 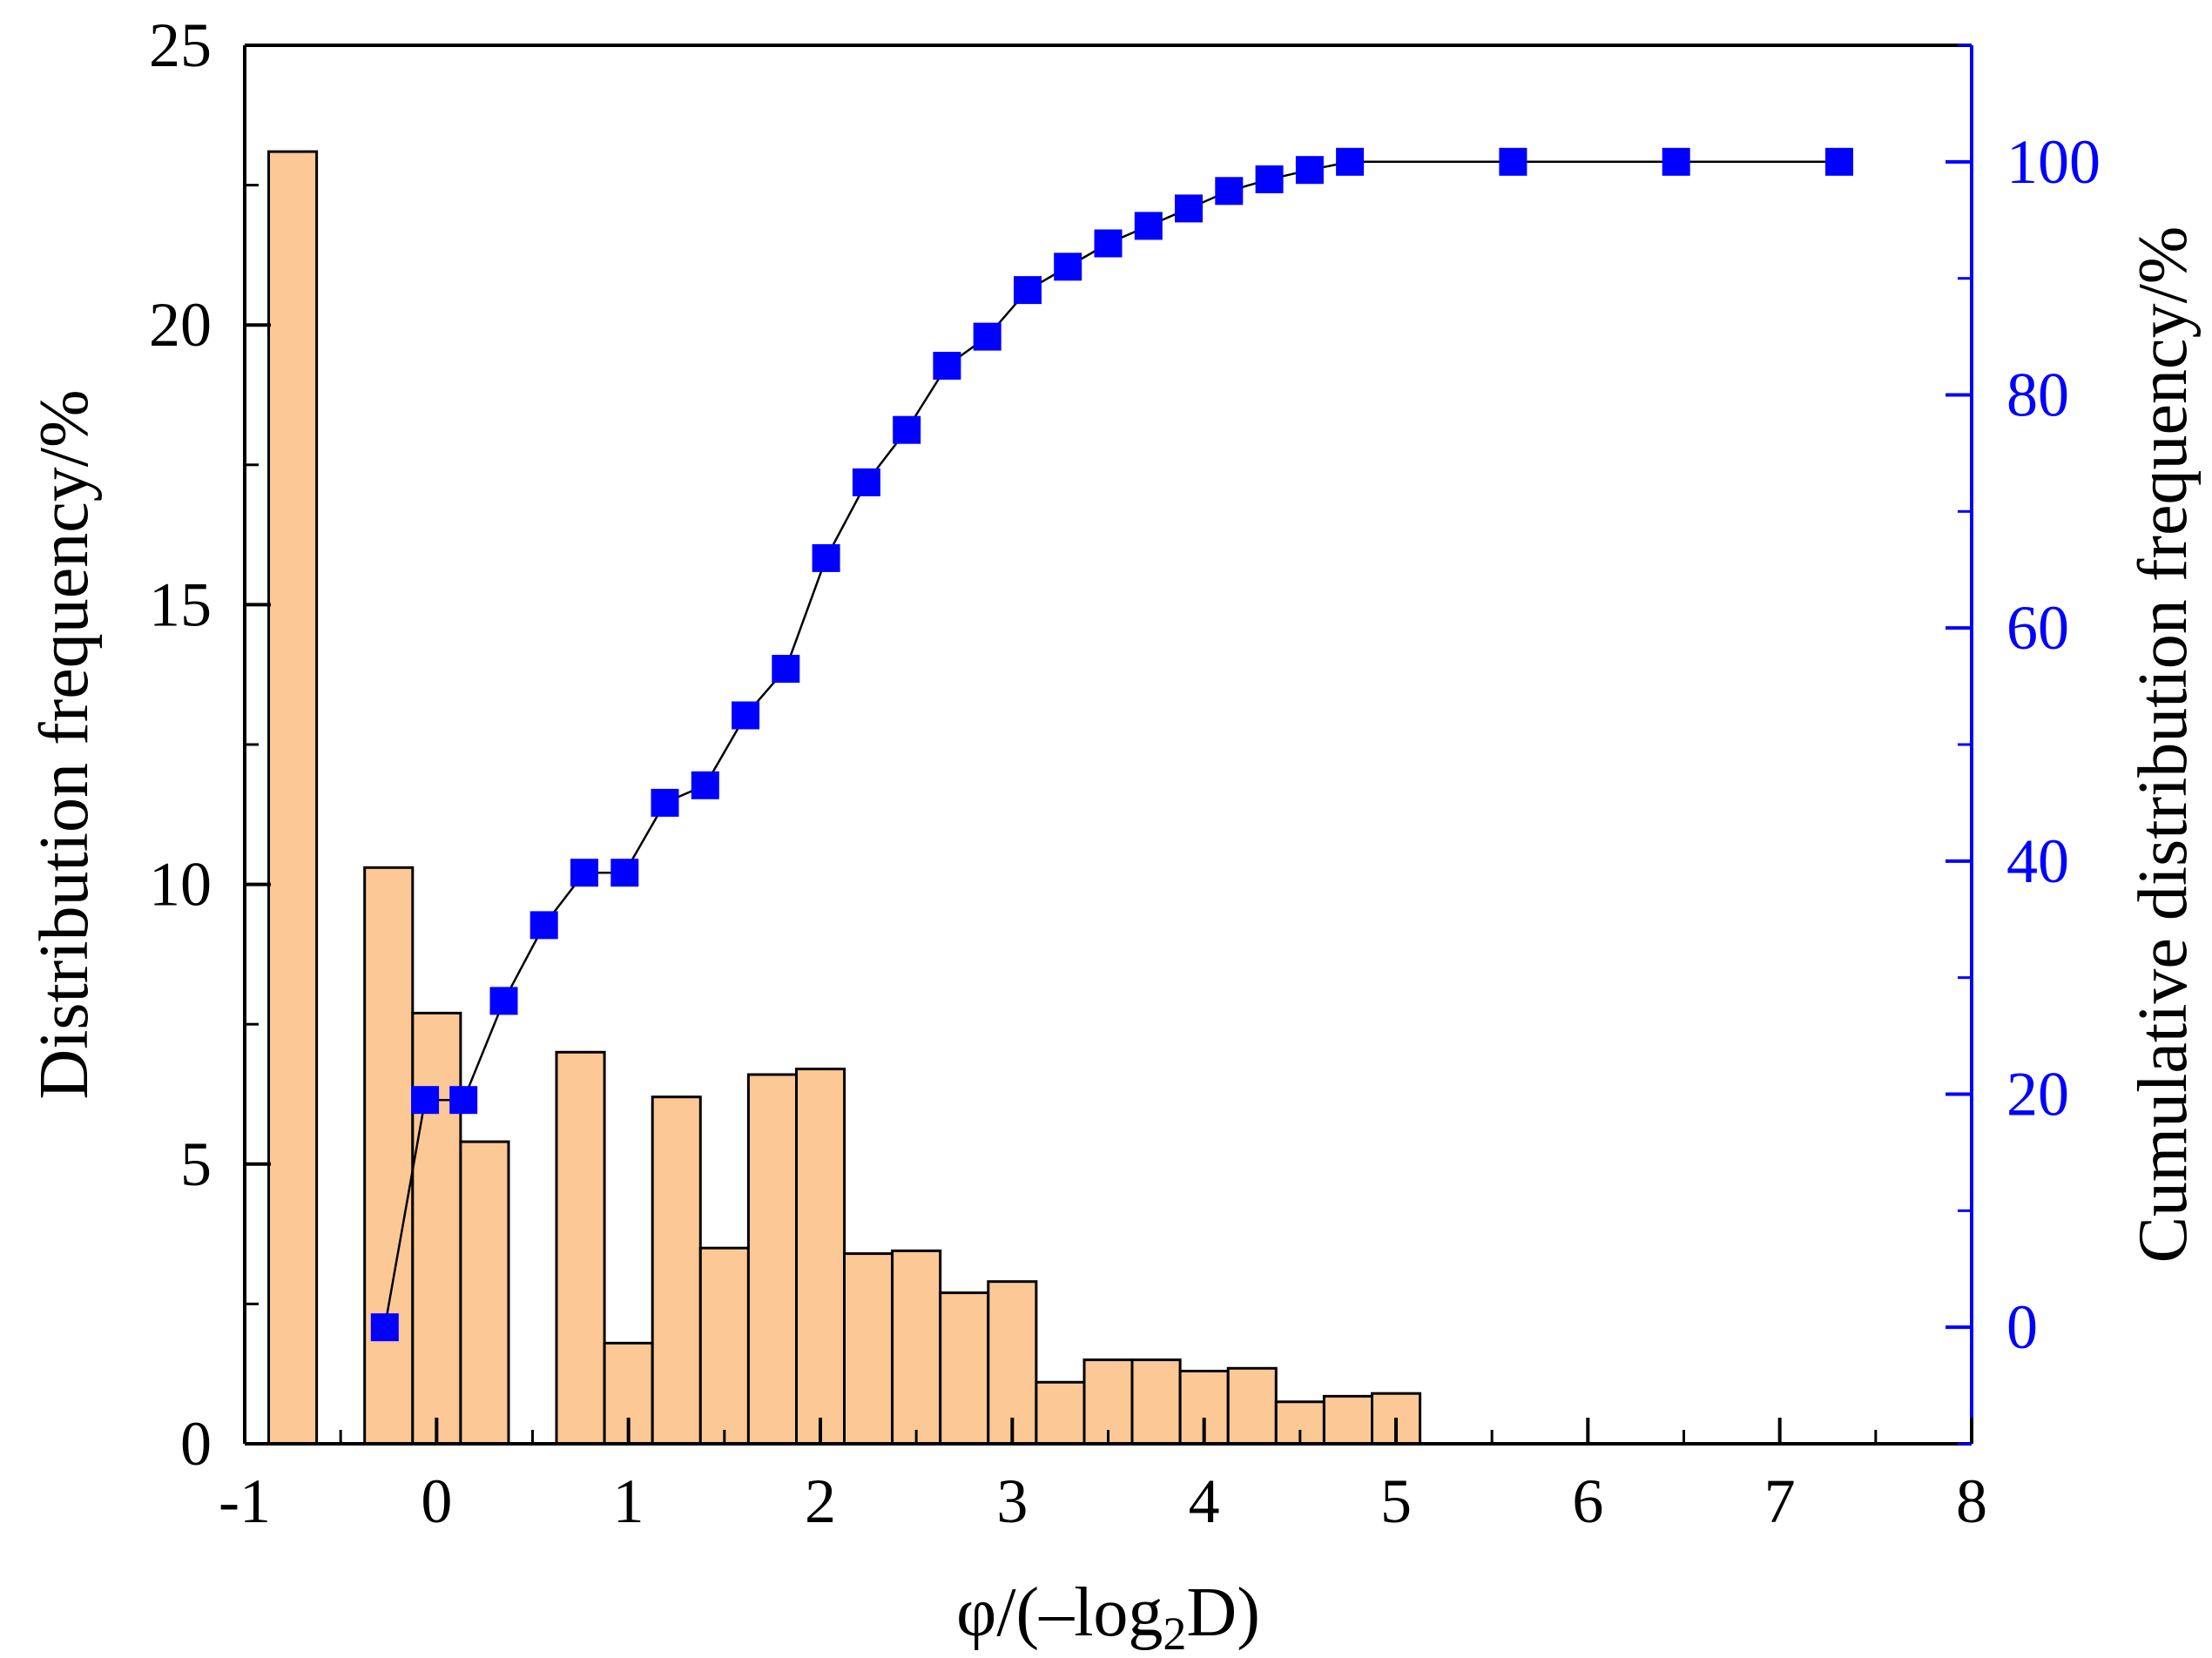 What do you see at coordinates (64, 744) in the screenshot?
I see `y-left-axis-title: Distribution frequency/%` at bounding box center [64, 744].